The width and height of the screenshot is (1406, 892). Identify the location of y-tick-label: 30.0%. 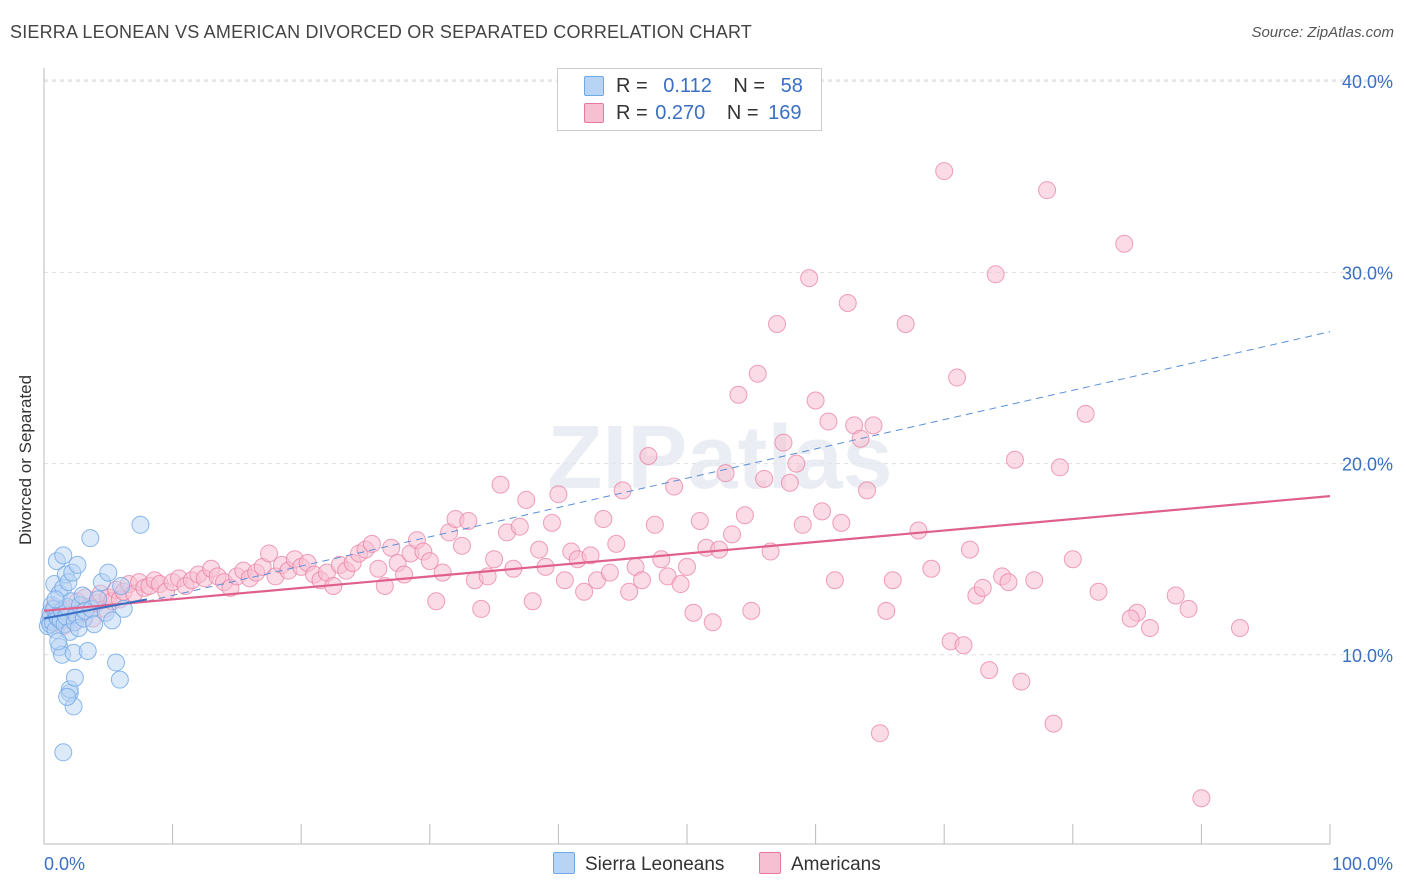
(1367, 273).